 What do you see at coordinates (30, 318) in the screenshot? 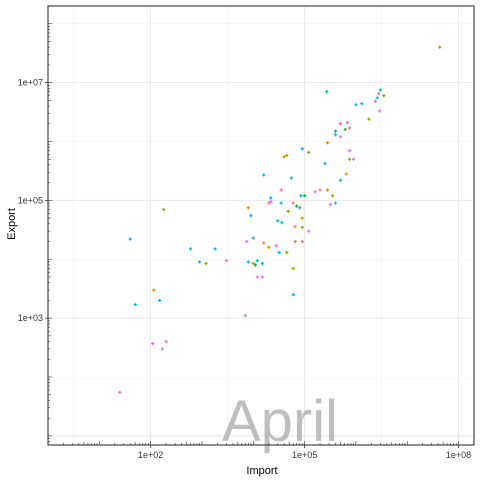
I see `y-tick-label: 1e+03` at bounding box center [30, 318].